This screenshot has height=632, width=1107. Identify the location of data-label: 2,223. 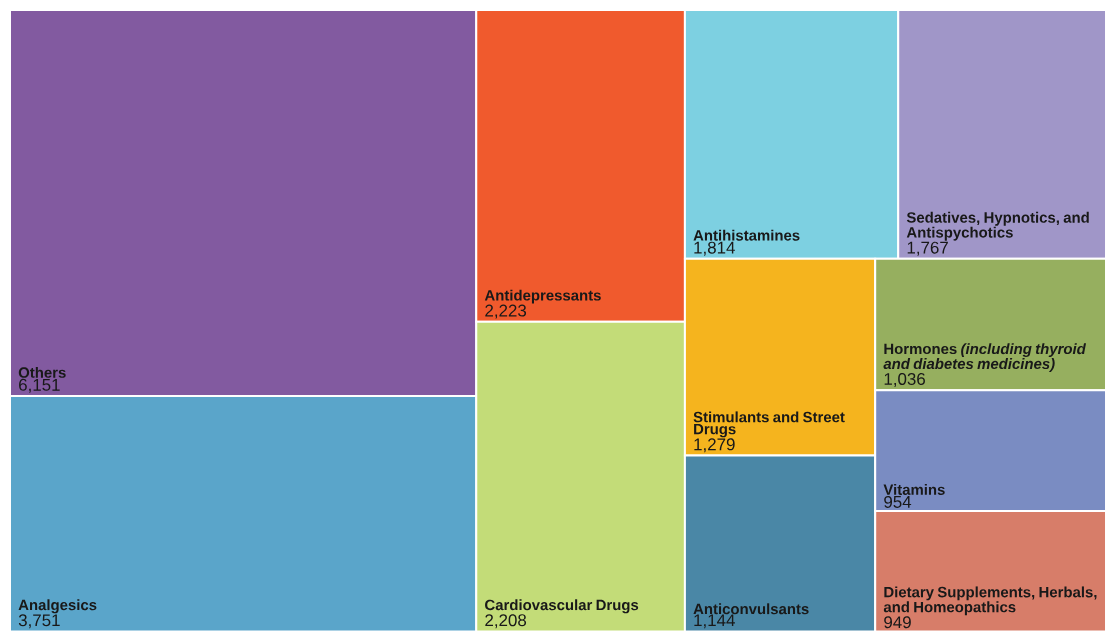
(506, 311).